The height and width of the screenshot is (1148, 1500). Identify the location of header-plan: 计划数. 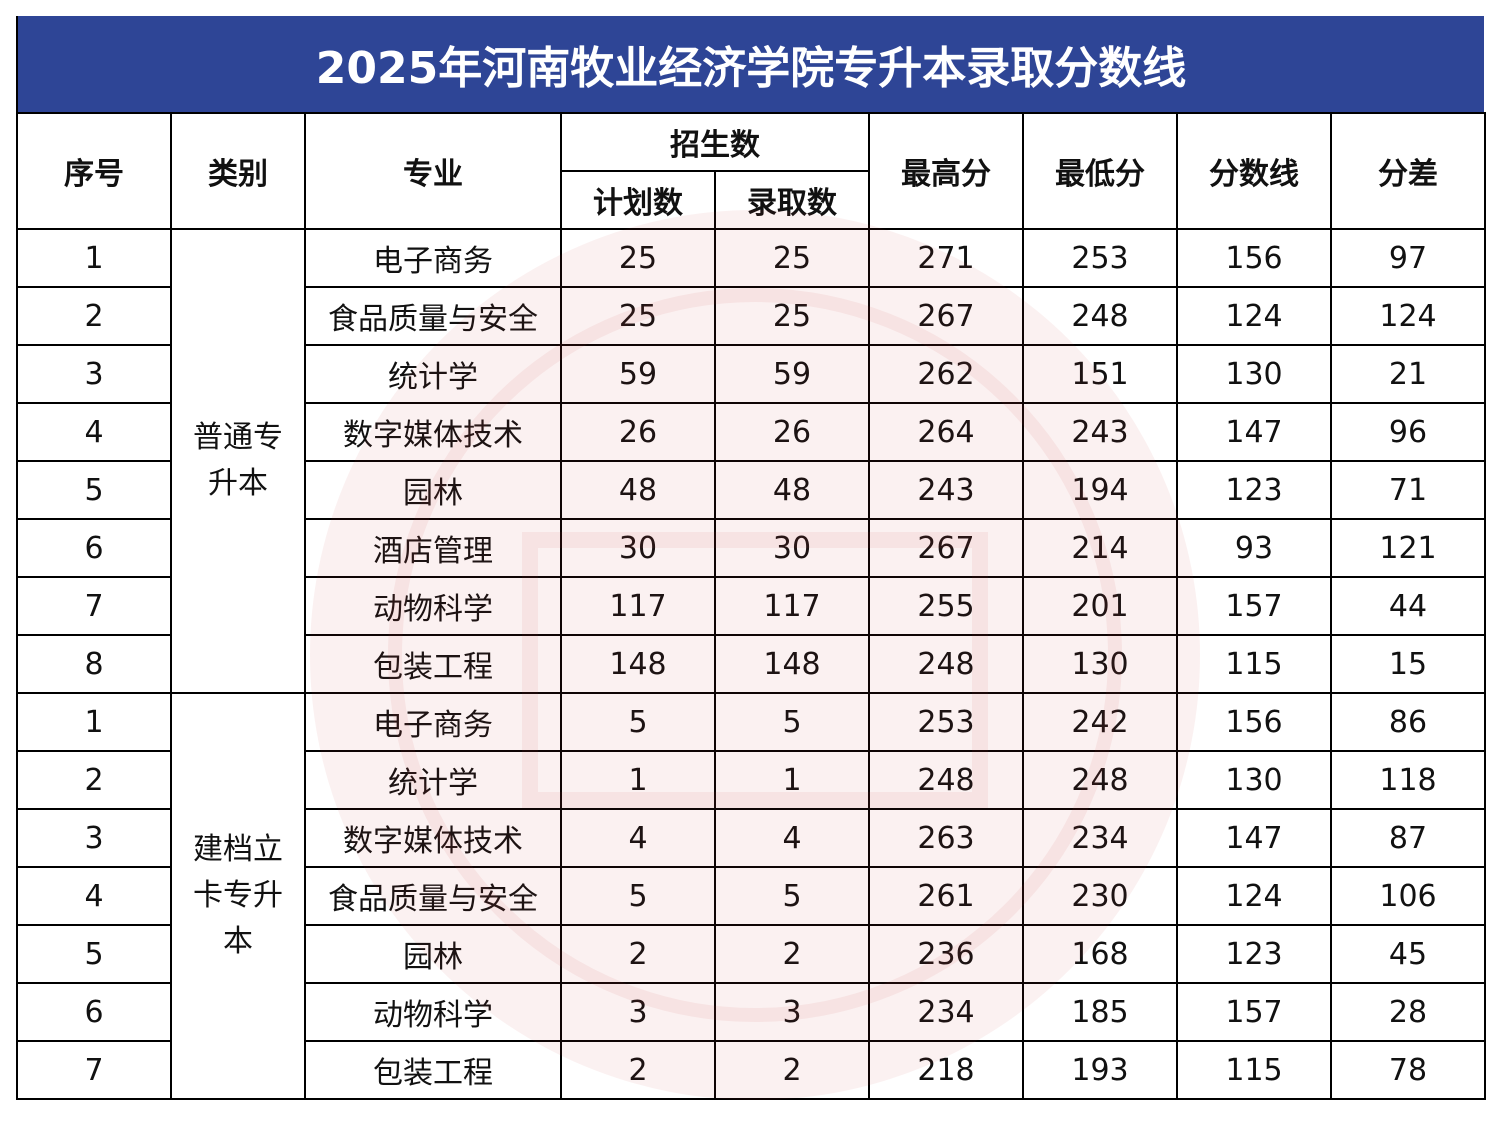
(638, 200).